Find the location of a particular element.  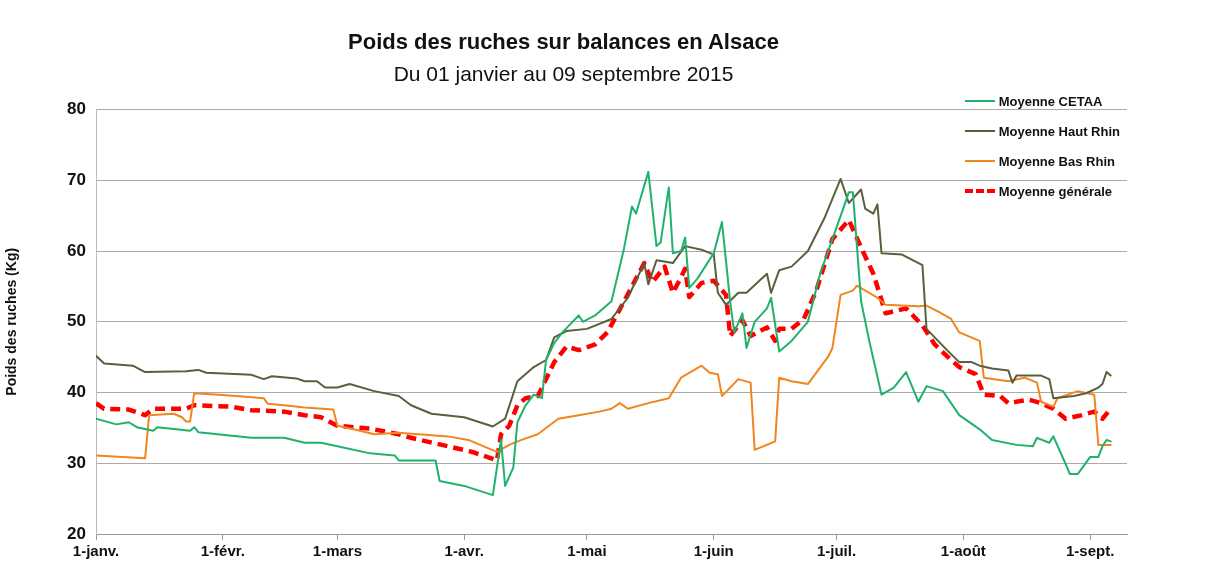

x-tick-label: 1-juin is located at coordinates (713, 551).